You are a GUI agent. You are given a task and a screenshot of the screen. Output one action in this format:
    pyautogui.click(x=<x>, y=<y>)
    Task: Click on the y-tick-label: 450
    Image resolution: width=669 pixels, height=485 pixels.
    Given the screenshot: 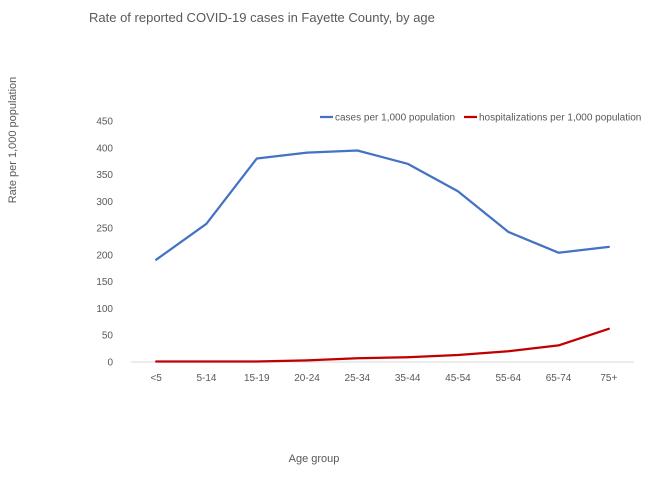 What is the action you would take?
    pyautogui.click(x=104, y=122)
    